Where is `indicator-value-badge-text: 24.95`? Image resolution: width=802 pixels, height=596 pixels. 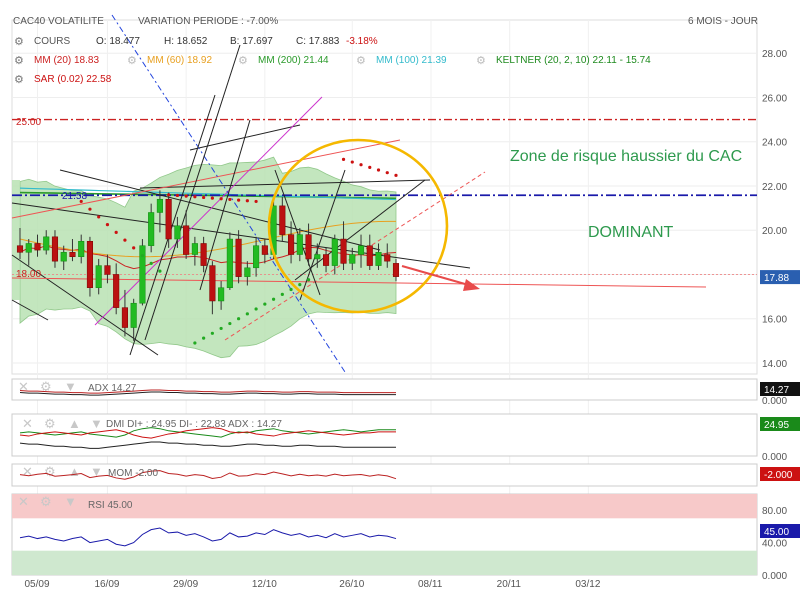
indicator-value-badge-text: 24.95 is located at coordinates (776, 425).